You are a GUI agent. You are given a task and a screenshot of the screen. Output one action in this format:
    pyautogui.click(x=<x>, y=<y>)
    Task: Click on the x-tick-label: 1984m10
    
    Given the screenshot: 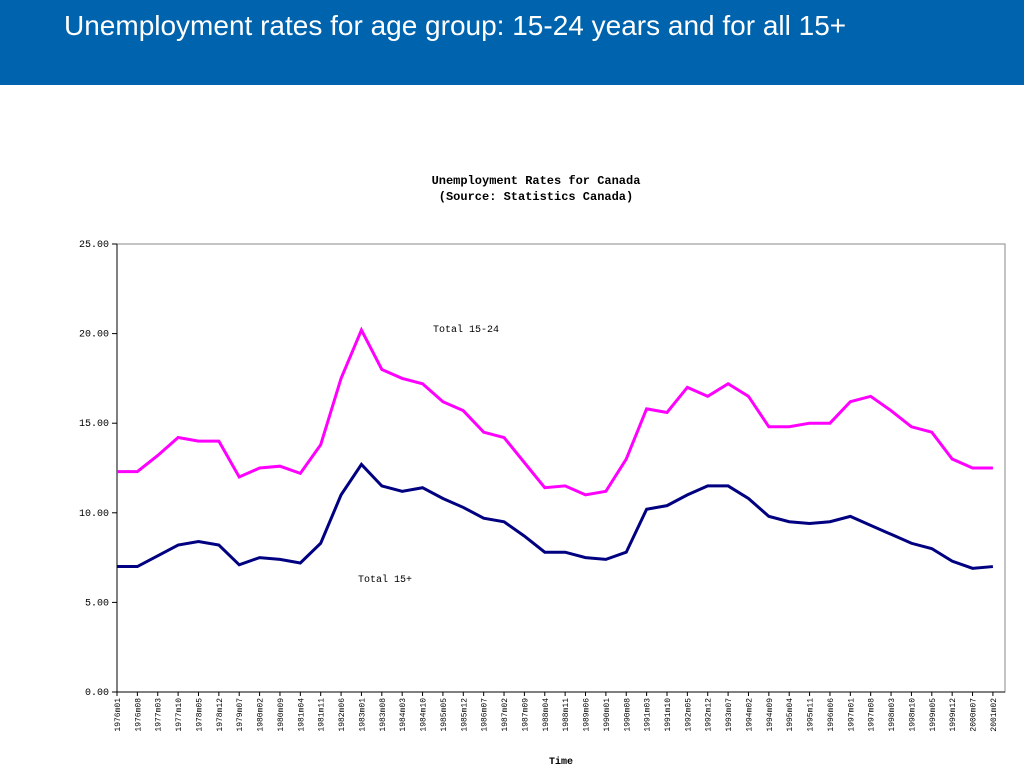 What is the action you would take?
    pyautogui.click(x=424, y=715)
    